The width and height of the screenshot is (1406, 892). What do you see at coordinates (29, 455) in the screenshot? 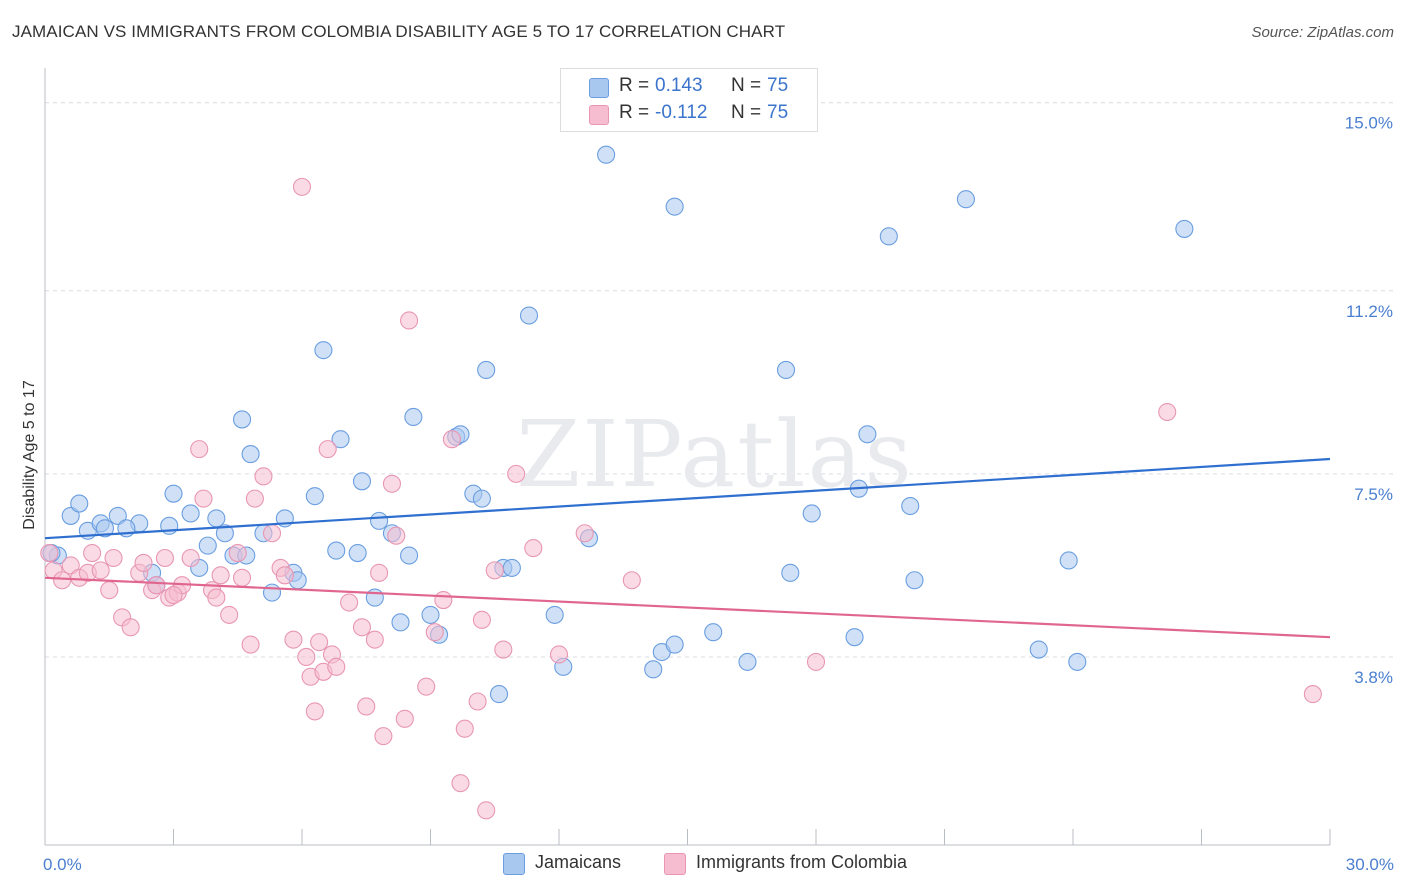
I see `y-axis-label: Disability Age 5 to 17` at bounding box center [29, 455].